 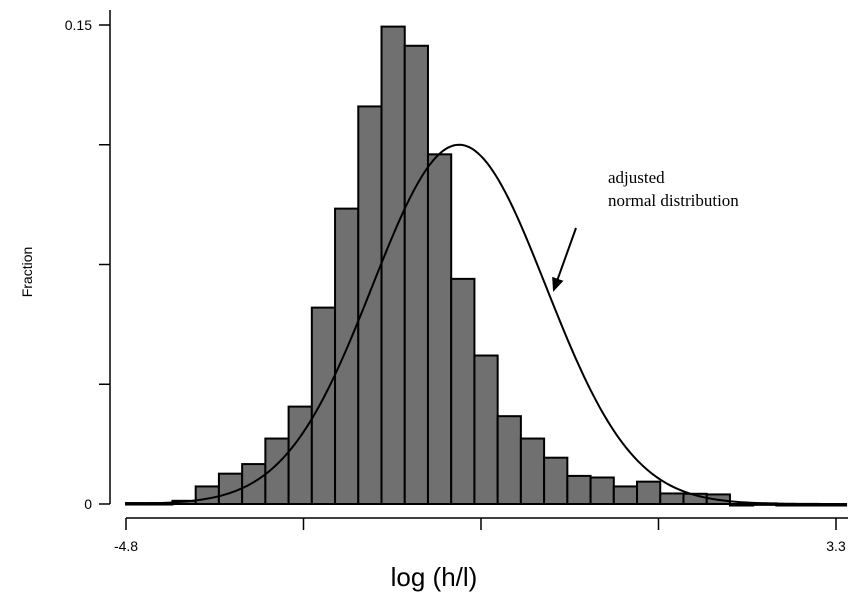 What do you see at coordinates (645, 230) in the screenshot?
I see `annotation: adjusted normal distribution` at bounding box center [645, 230].